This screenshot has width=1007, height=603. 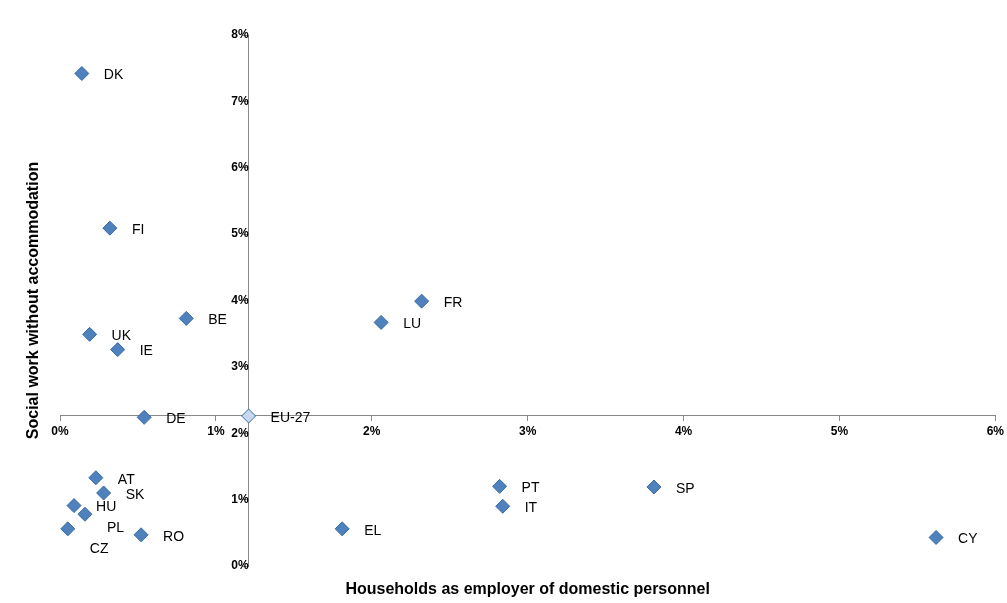 What do you see at coordinates (240, 498) in the screenshot?
I see `y-tick-label: 1%` at bounding box center [240, 498].